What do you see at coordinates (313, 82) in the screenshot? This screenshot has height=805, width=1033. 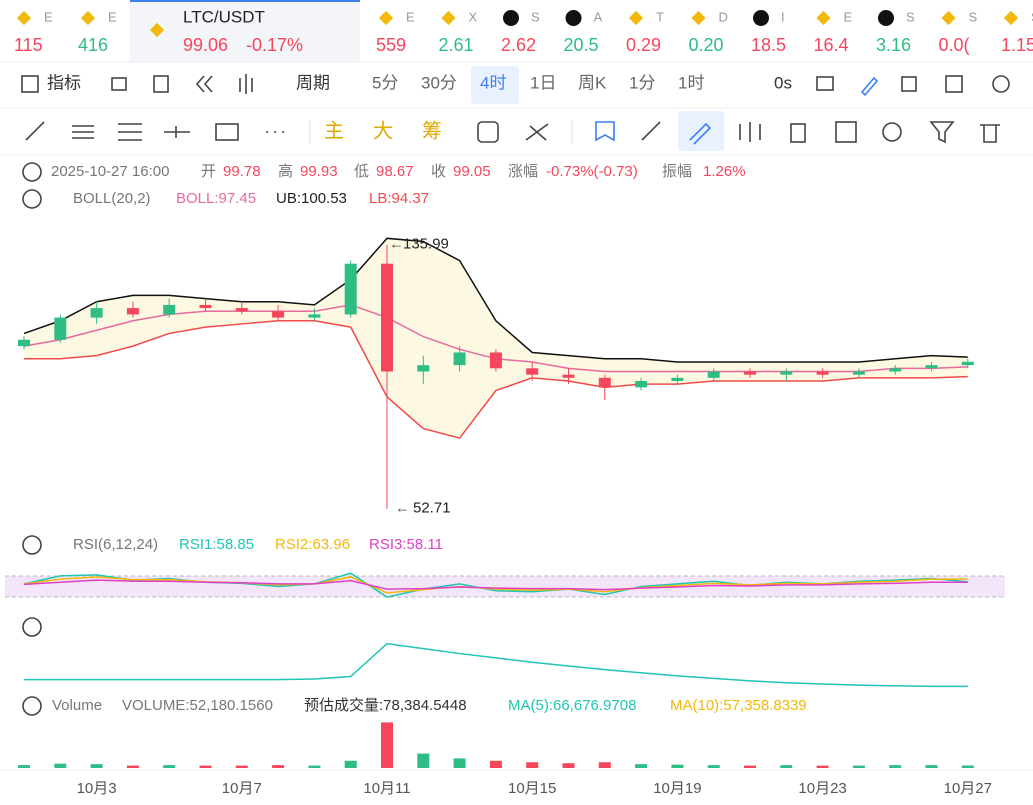 I see `period-button: 周期` at bounding box center [313, 82].